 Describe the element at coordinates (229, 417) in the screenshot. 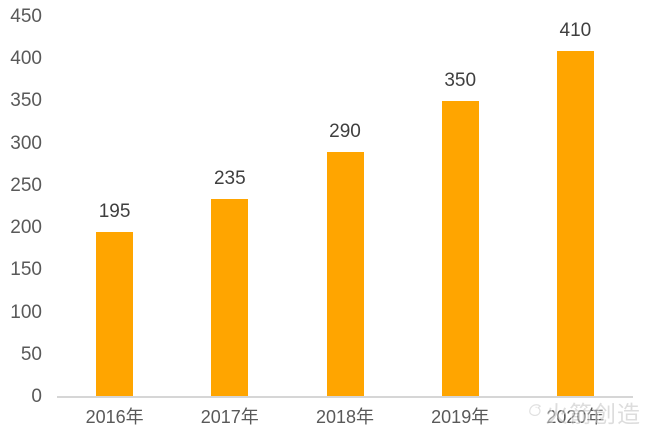

I see `x-tick-label: 2017年` at that location.